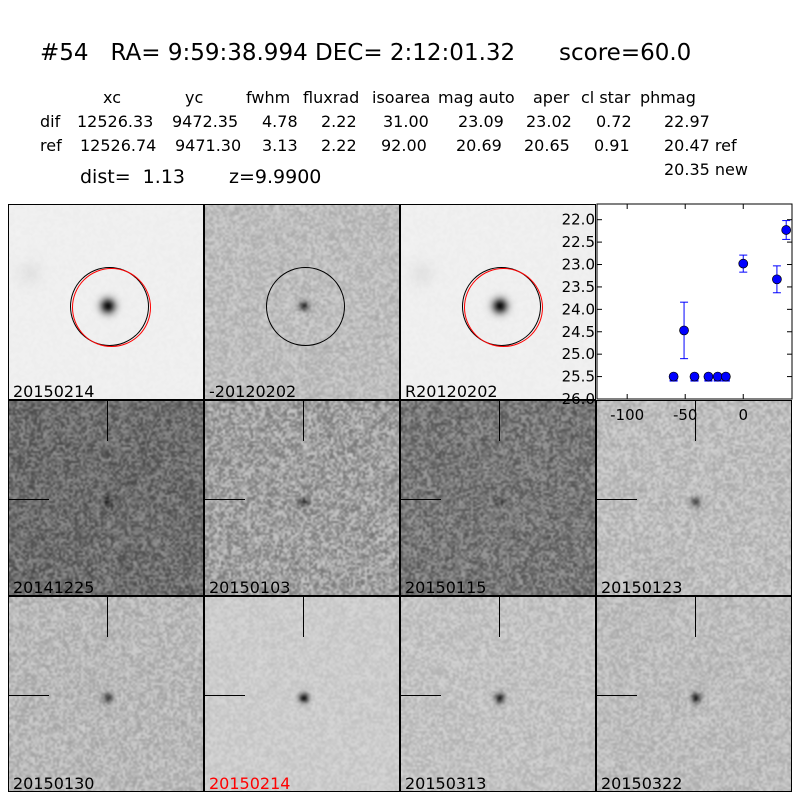 The image size is (800, 800). What do you see at coordinates (331, 97) in the screenshot?
I see `column-header: fluxrad` at bounding box center [331, 97].